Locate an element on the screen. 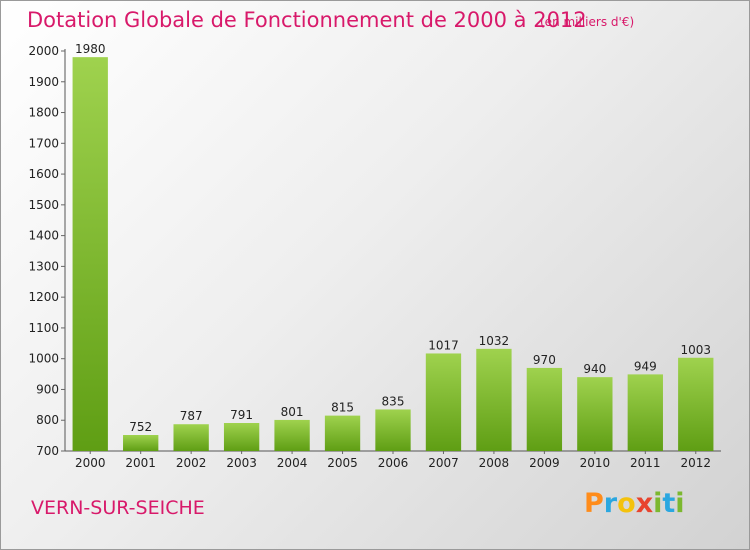 The height and width of the screenshot is (550, 750). y-tick-label: 1900 is located at coordinates (43, 82).